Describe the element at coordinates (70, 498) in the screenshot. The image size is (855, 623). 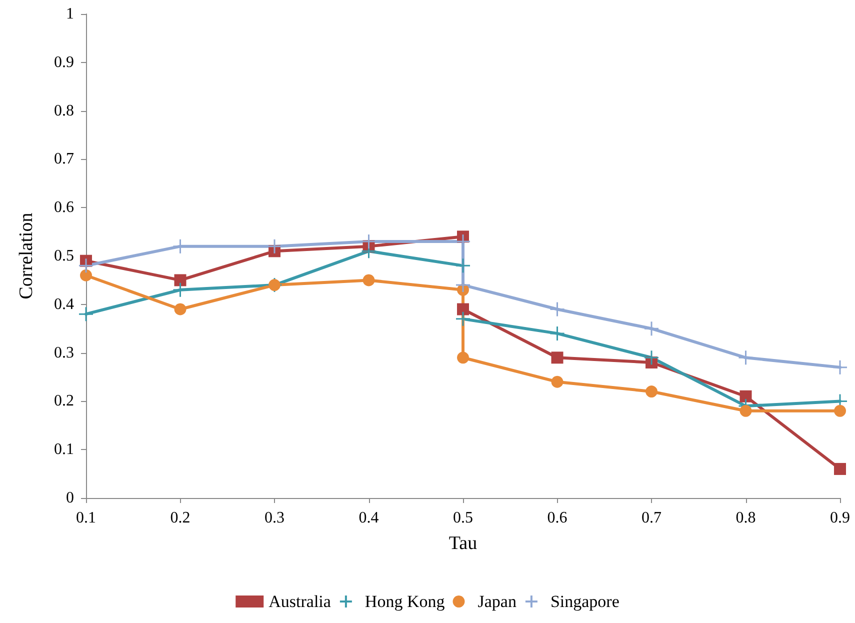
I see `y-tick-label: 0` at that location.